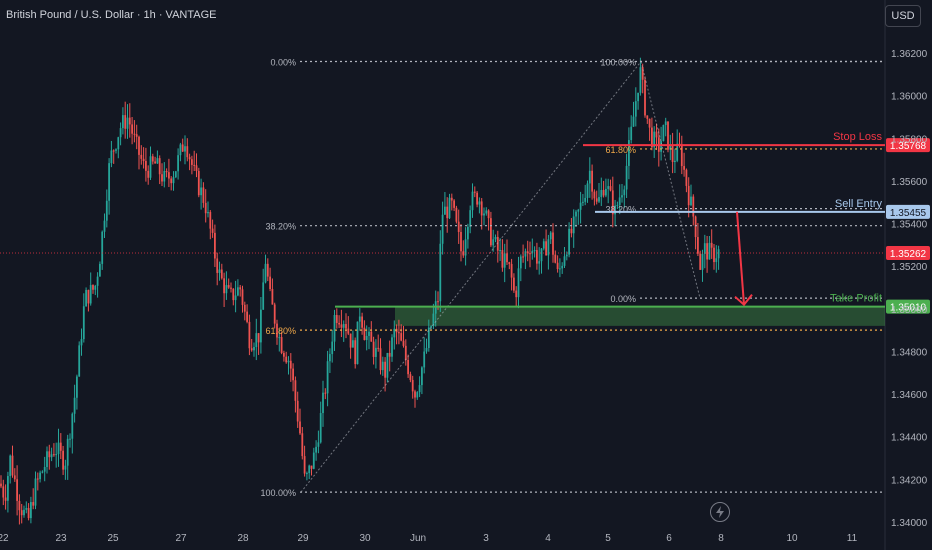 This screenshot has height=550, width=932. Describe the element at coordinates (720, 512) in the screenshot. I see `lightning-icon` at that location.